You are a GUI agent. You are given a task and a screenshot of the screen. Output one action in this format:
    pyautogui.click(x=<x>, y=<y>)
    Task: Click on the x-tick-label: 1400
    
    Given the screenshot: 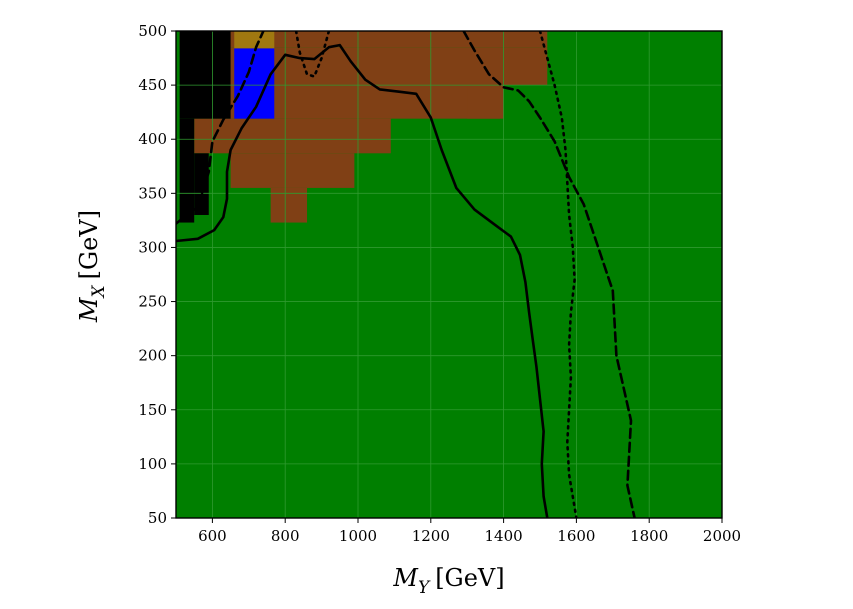 What is the action you would take?
    pyautogui.click(x=504, y=536)
    